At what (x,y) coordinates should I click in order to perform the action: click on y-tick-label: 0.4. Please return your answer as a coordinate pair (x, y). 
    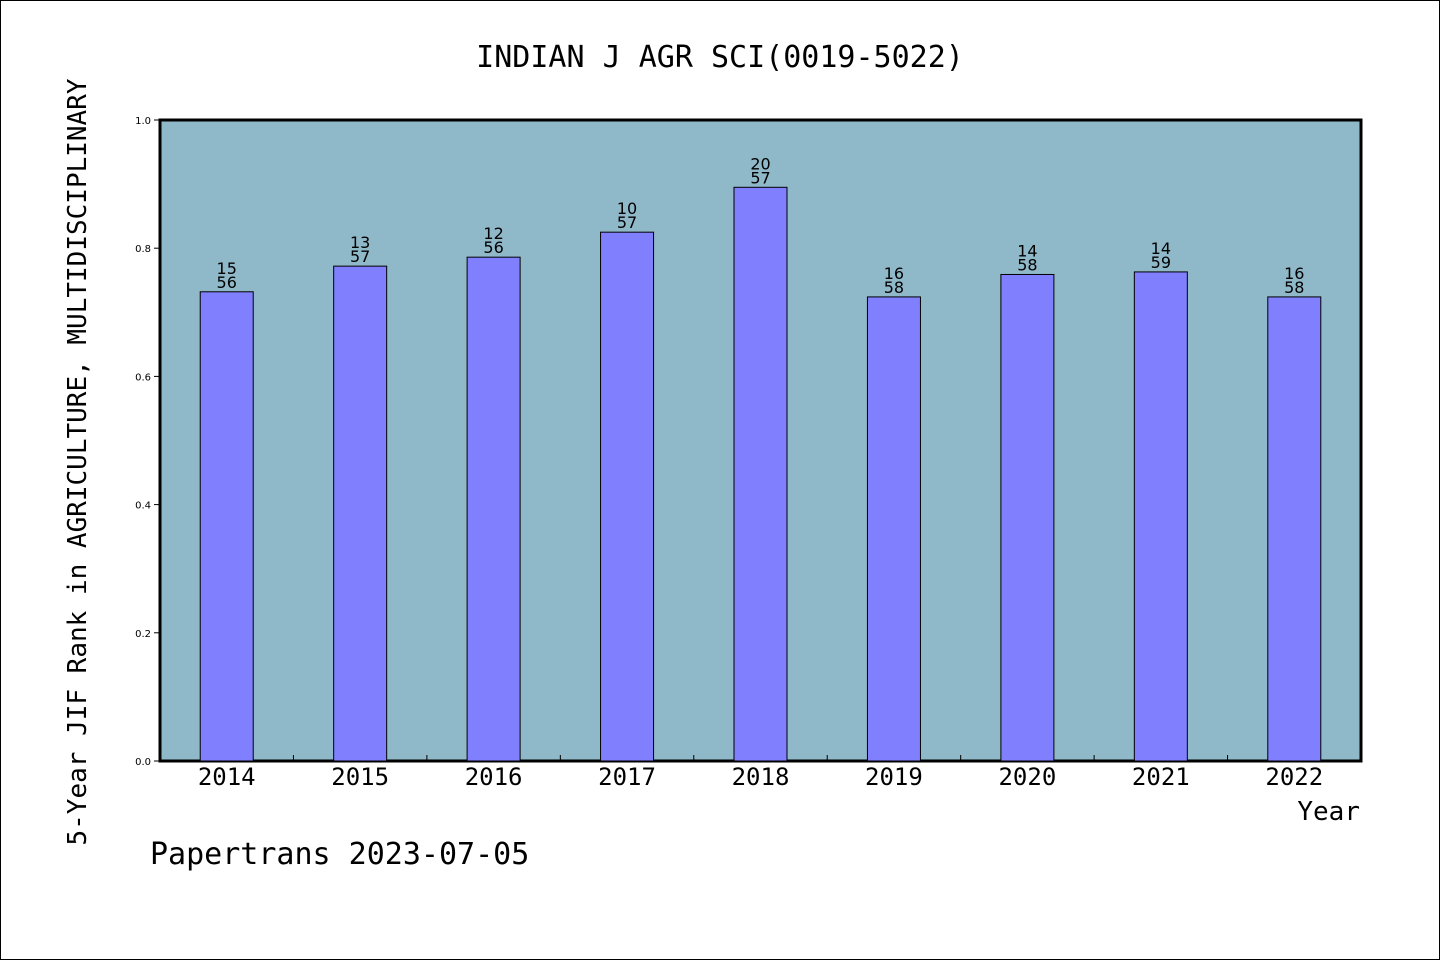
    Looking at the image, I should click on (143, 506).